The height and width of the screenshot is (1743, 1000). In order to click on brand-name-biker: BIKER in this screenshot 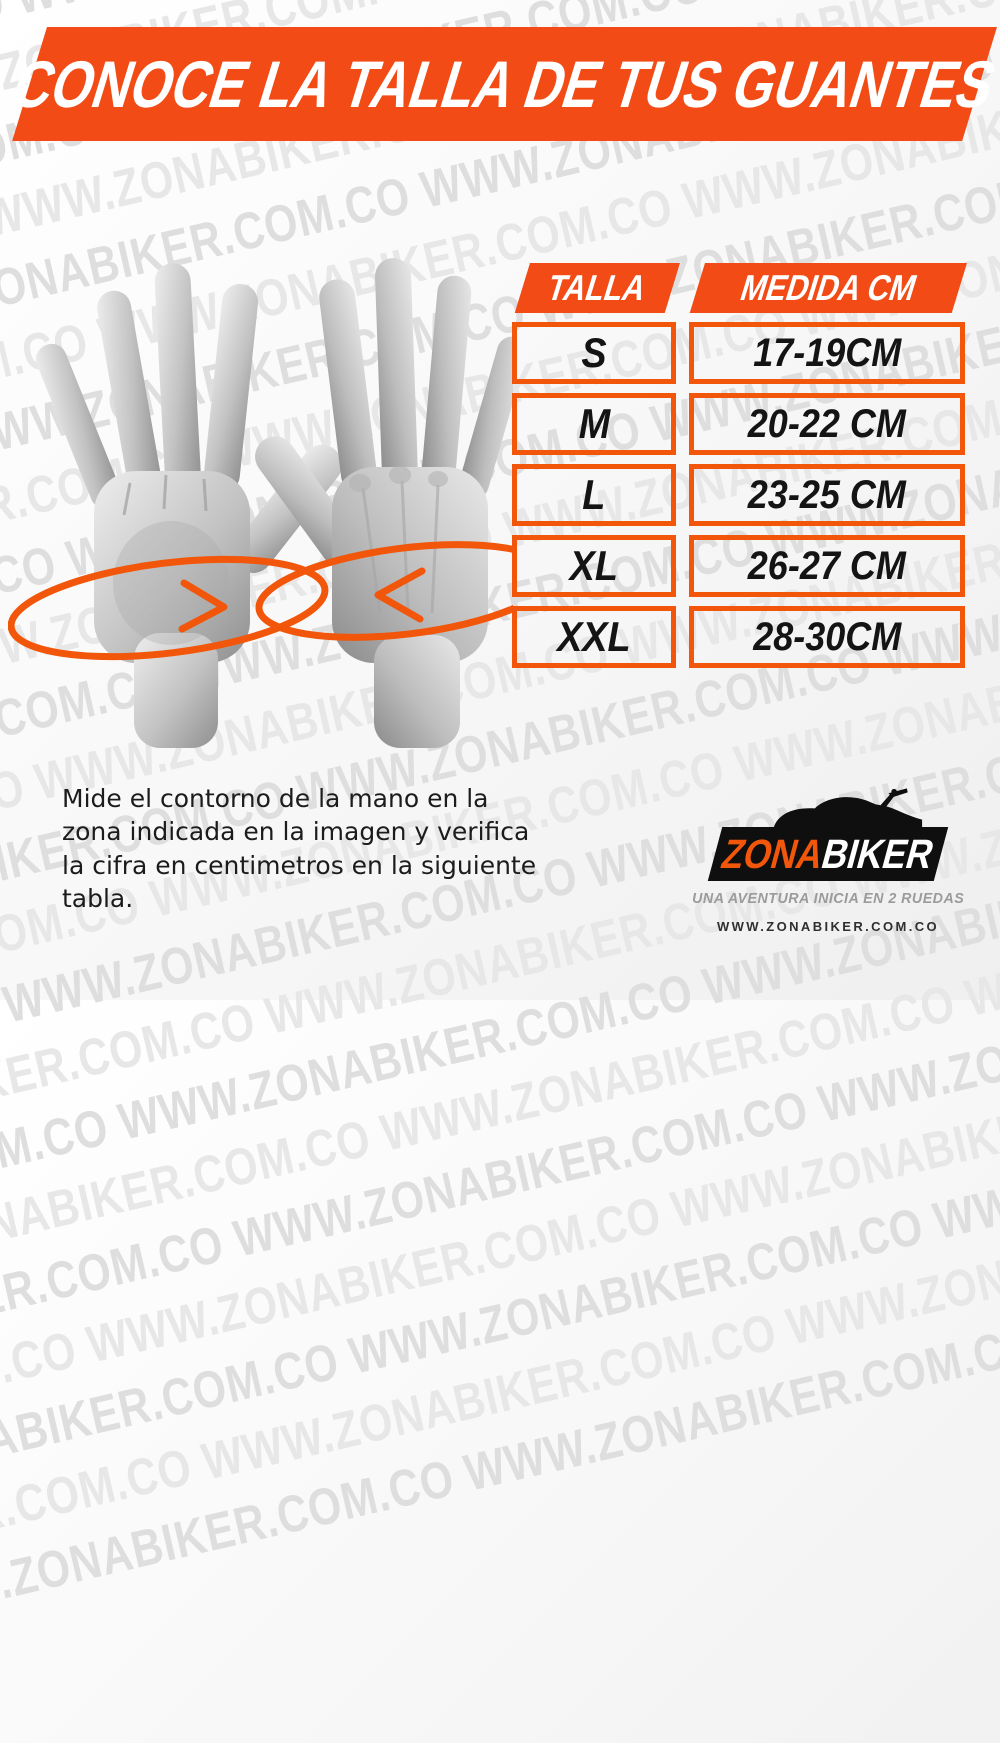, I will do `click(878, 853)`.